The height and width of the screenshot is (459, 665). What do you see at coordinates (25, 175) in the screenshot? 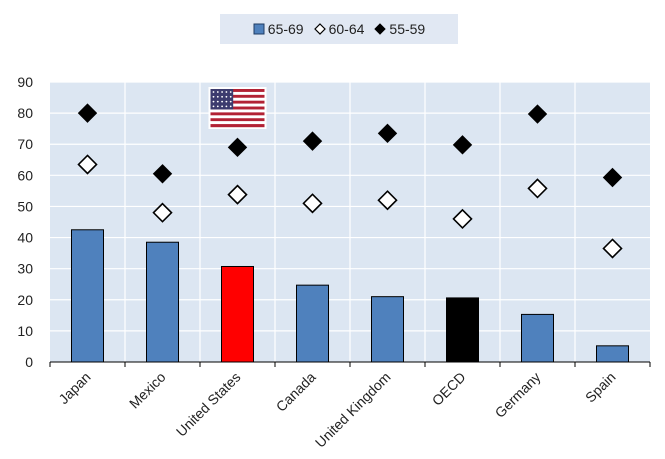
I see `y-tick-label: 60` at bounding box center [25, 175].